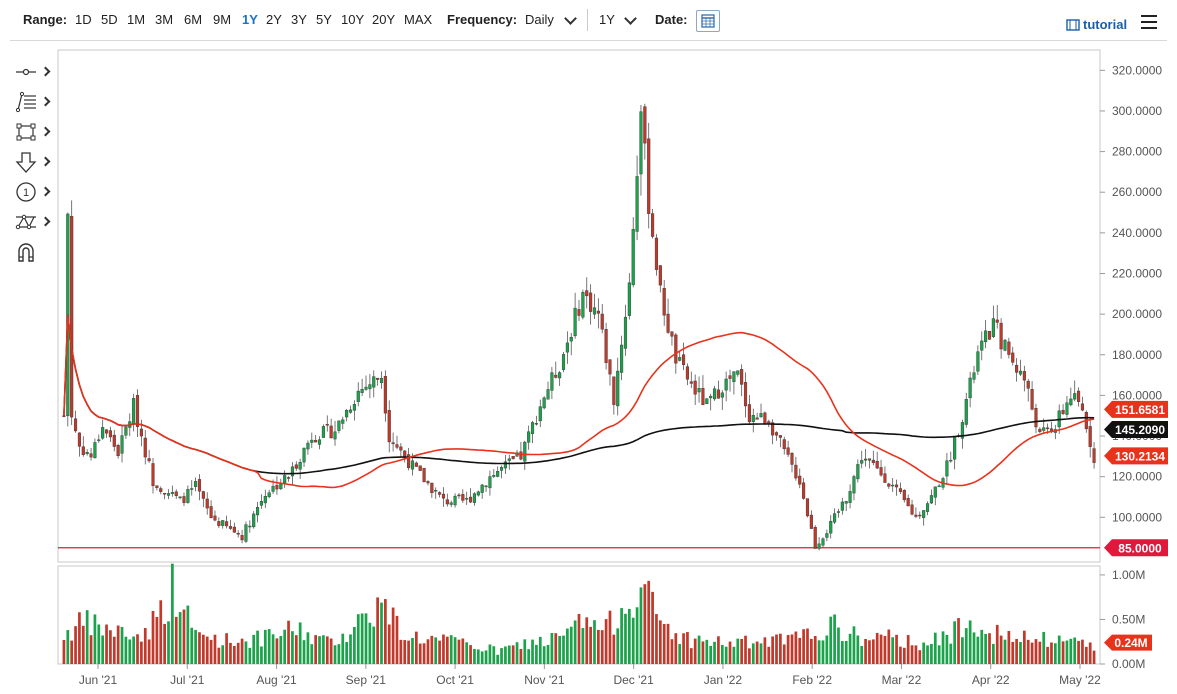 The width and height of the screenshot is (1177, 694). Describe the element at coordinates (250, 19) in the screenshot. I see `range-1y: 1Y` at that location.